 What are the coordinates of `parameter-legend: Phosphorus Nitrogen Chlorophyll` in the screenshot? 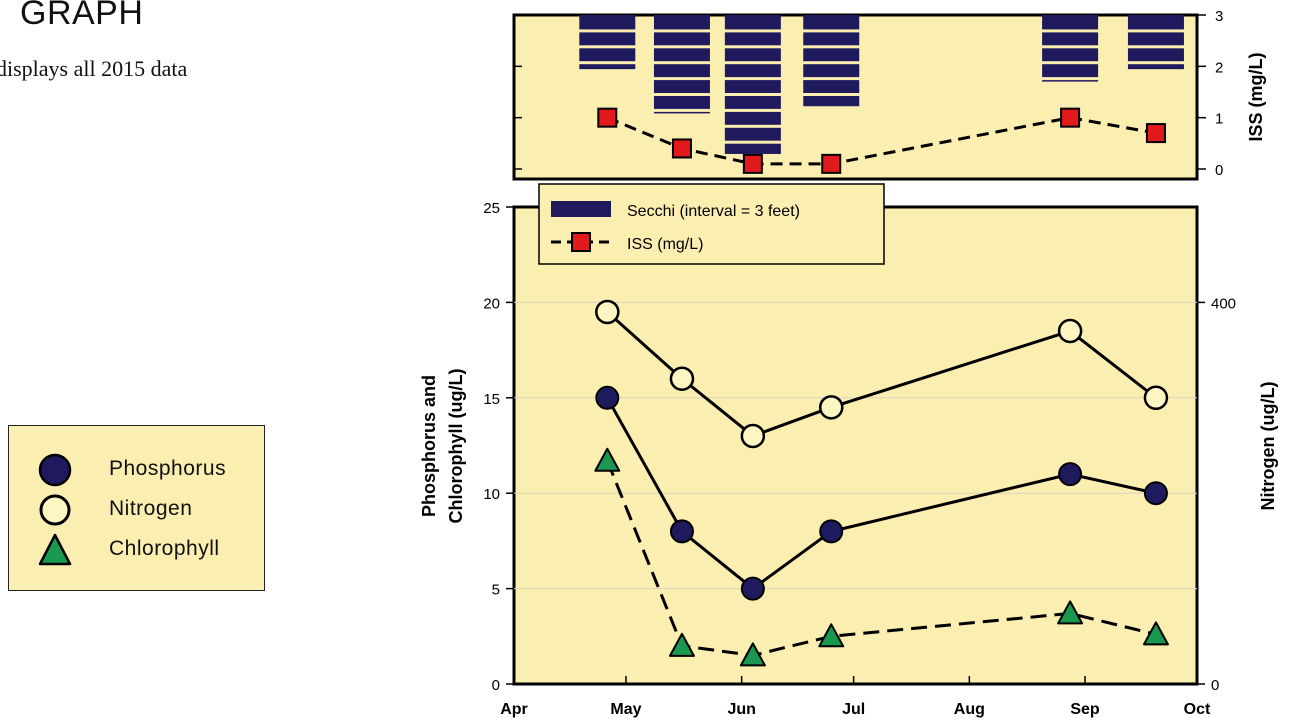 It's located at (136, 508).